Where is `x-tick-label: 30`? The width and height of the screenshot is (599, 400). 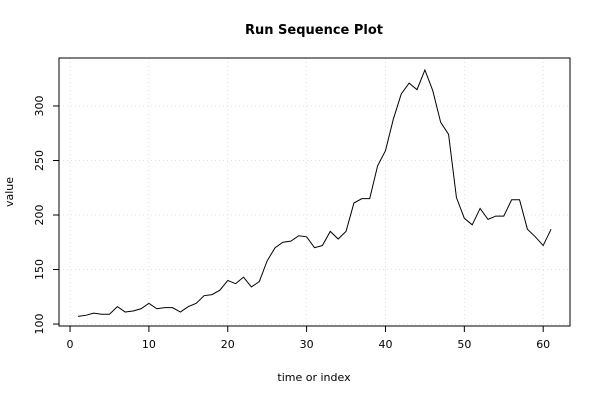
x-tick-label: 30 is located at coordinates (307, 344).